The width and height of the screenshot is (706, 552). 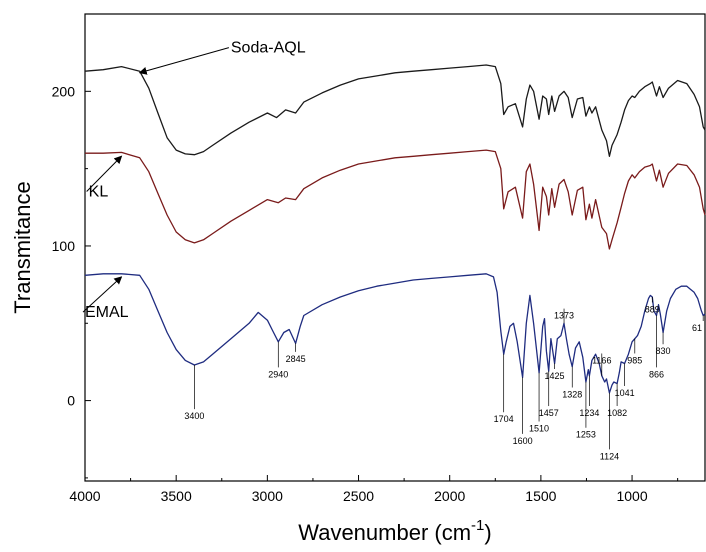 What do you see at coordinates (549, 413) in the screenshot?
I see `peak-label: 1457` at bounding box center [549, 413].